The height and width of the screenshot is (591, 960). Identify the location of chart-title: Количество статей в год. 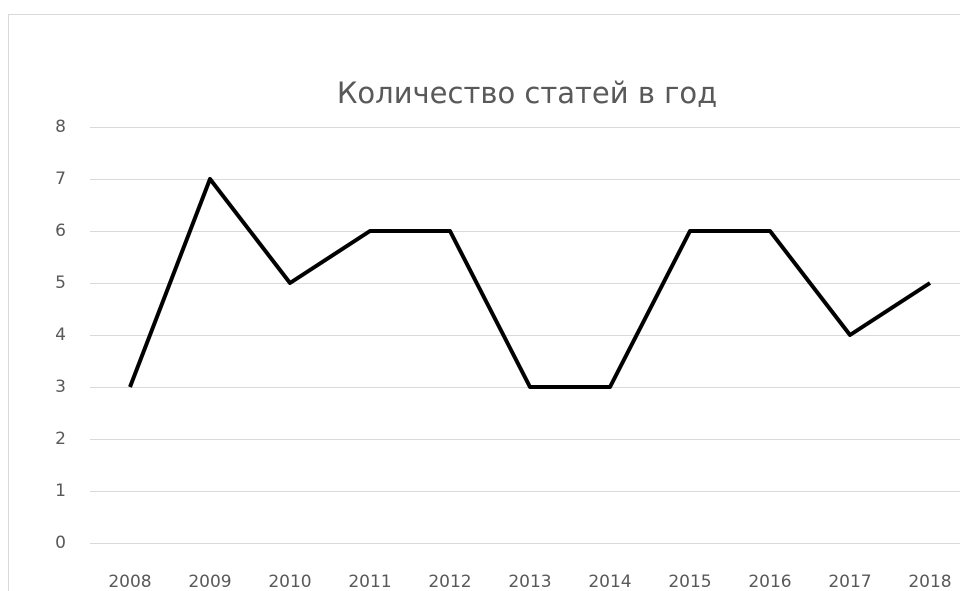
(527, 93).